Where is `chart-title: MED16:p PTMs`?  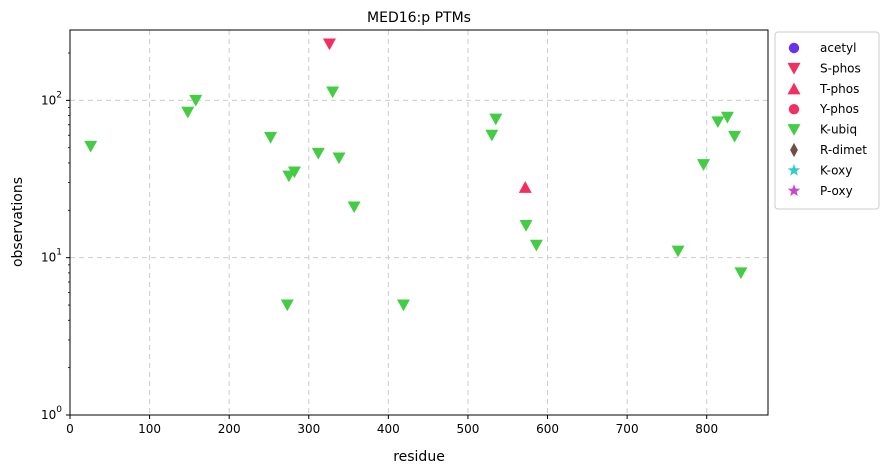 chart-title: MED16:p PTMs is located at coordinates (419, 18).